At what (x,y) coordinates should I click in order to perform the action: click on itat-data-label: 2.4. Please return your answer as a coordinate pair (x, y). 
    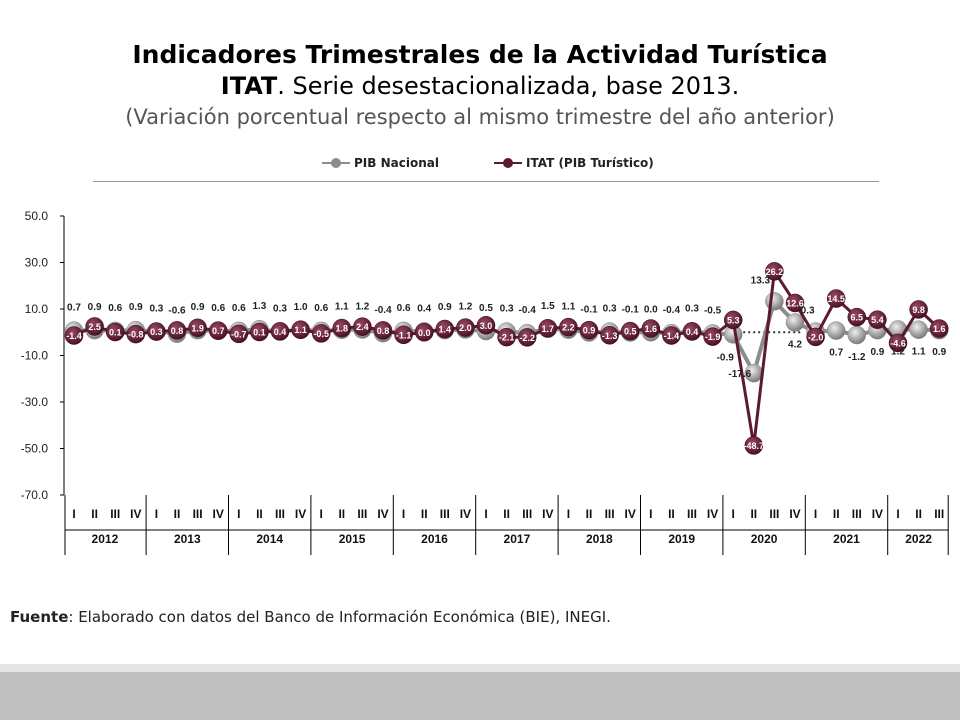
    Looking at the image, I should click on (362, 327).